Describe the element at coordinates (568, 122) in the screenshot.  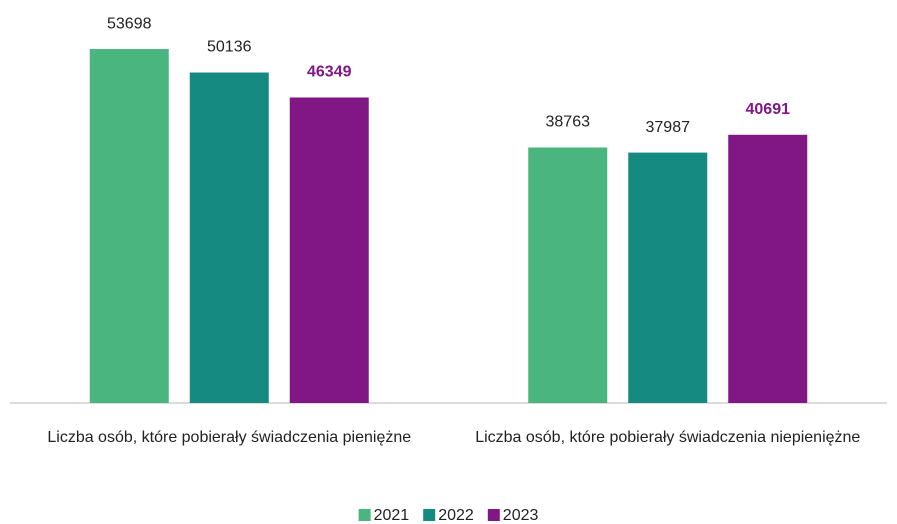
I see `value-label: 38763` at that location.